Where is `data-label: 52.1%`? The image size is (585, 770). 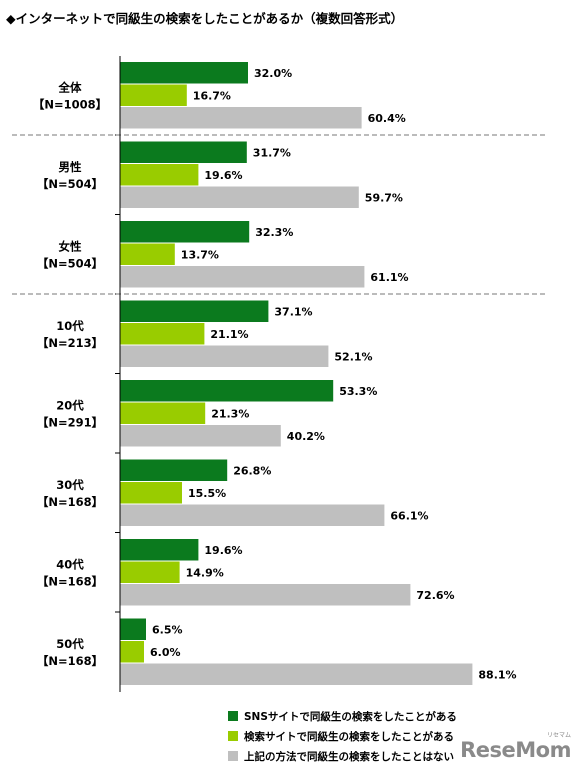 data-label: 52.1% is located at coordinates (353, 356).